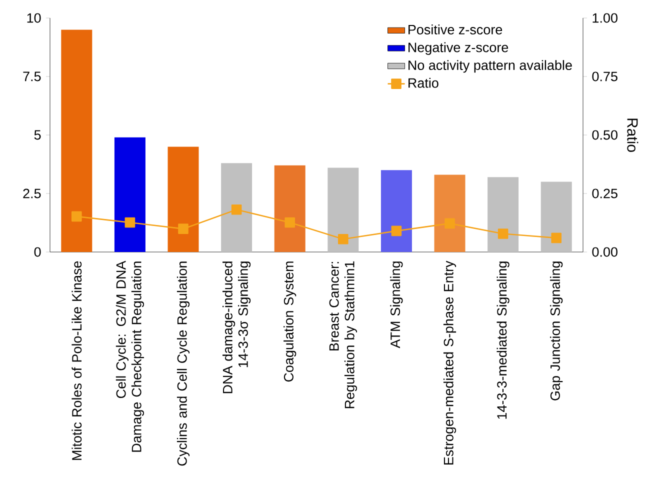 The image size is (651, 498). I want to click on y-tick-label: 10, so click(34, 18).